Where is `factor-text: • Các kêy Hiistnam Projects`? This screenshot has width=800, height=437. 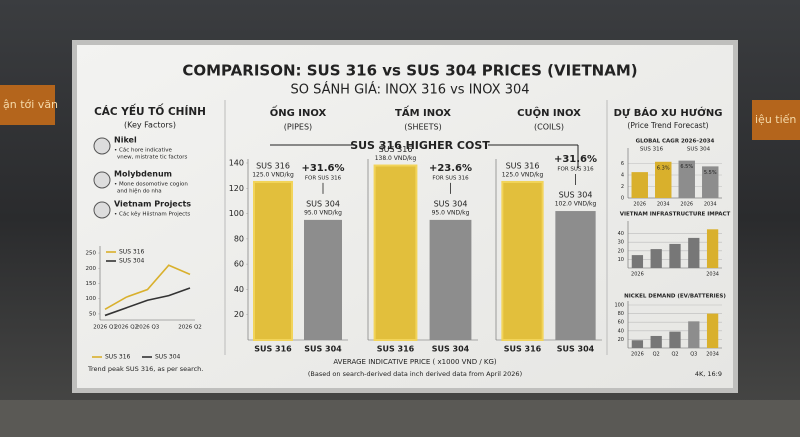 factor-text: • Các kêy Hiistnam Projects is located at coordinates (152, 214).